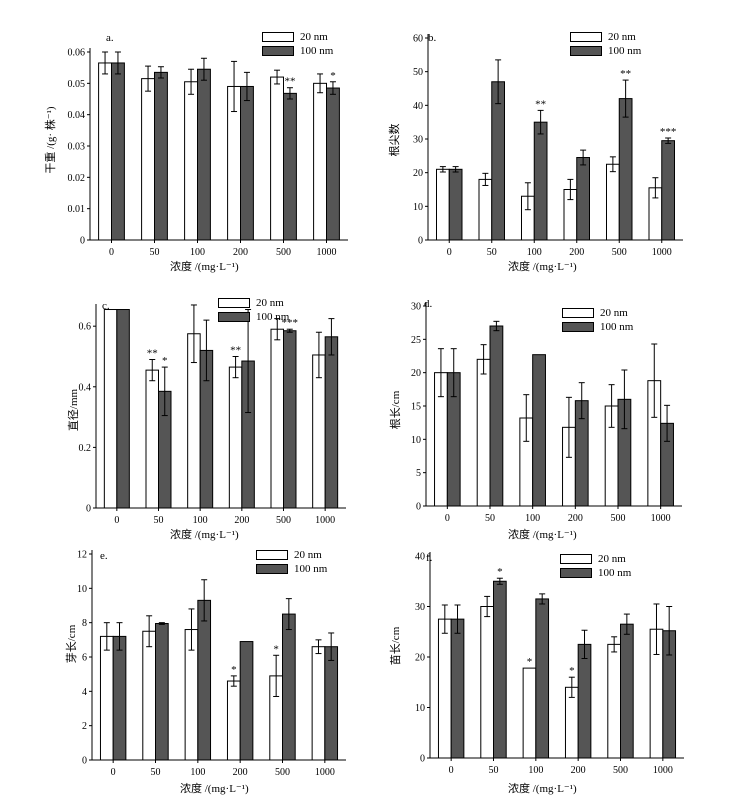 This screenshot has height=804, width=737. Describe the element at coordinates (595, 566) in the screenshot. I see `chart-f-legend: 20 nm 100 nm` at that location.